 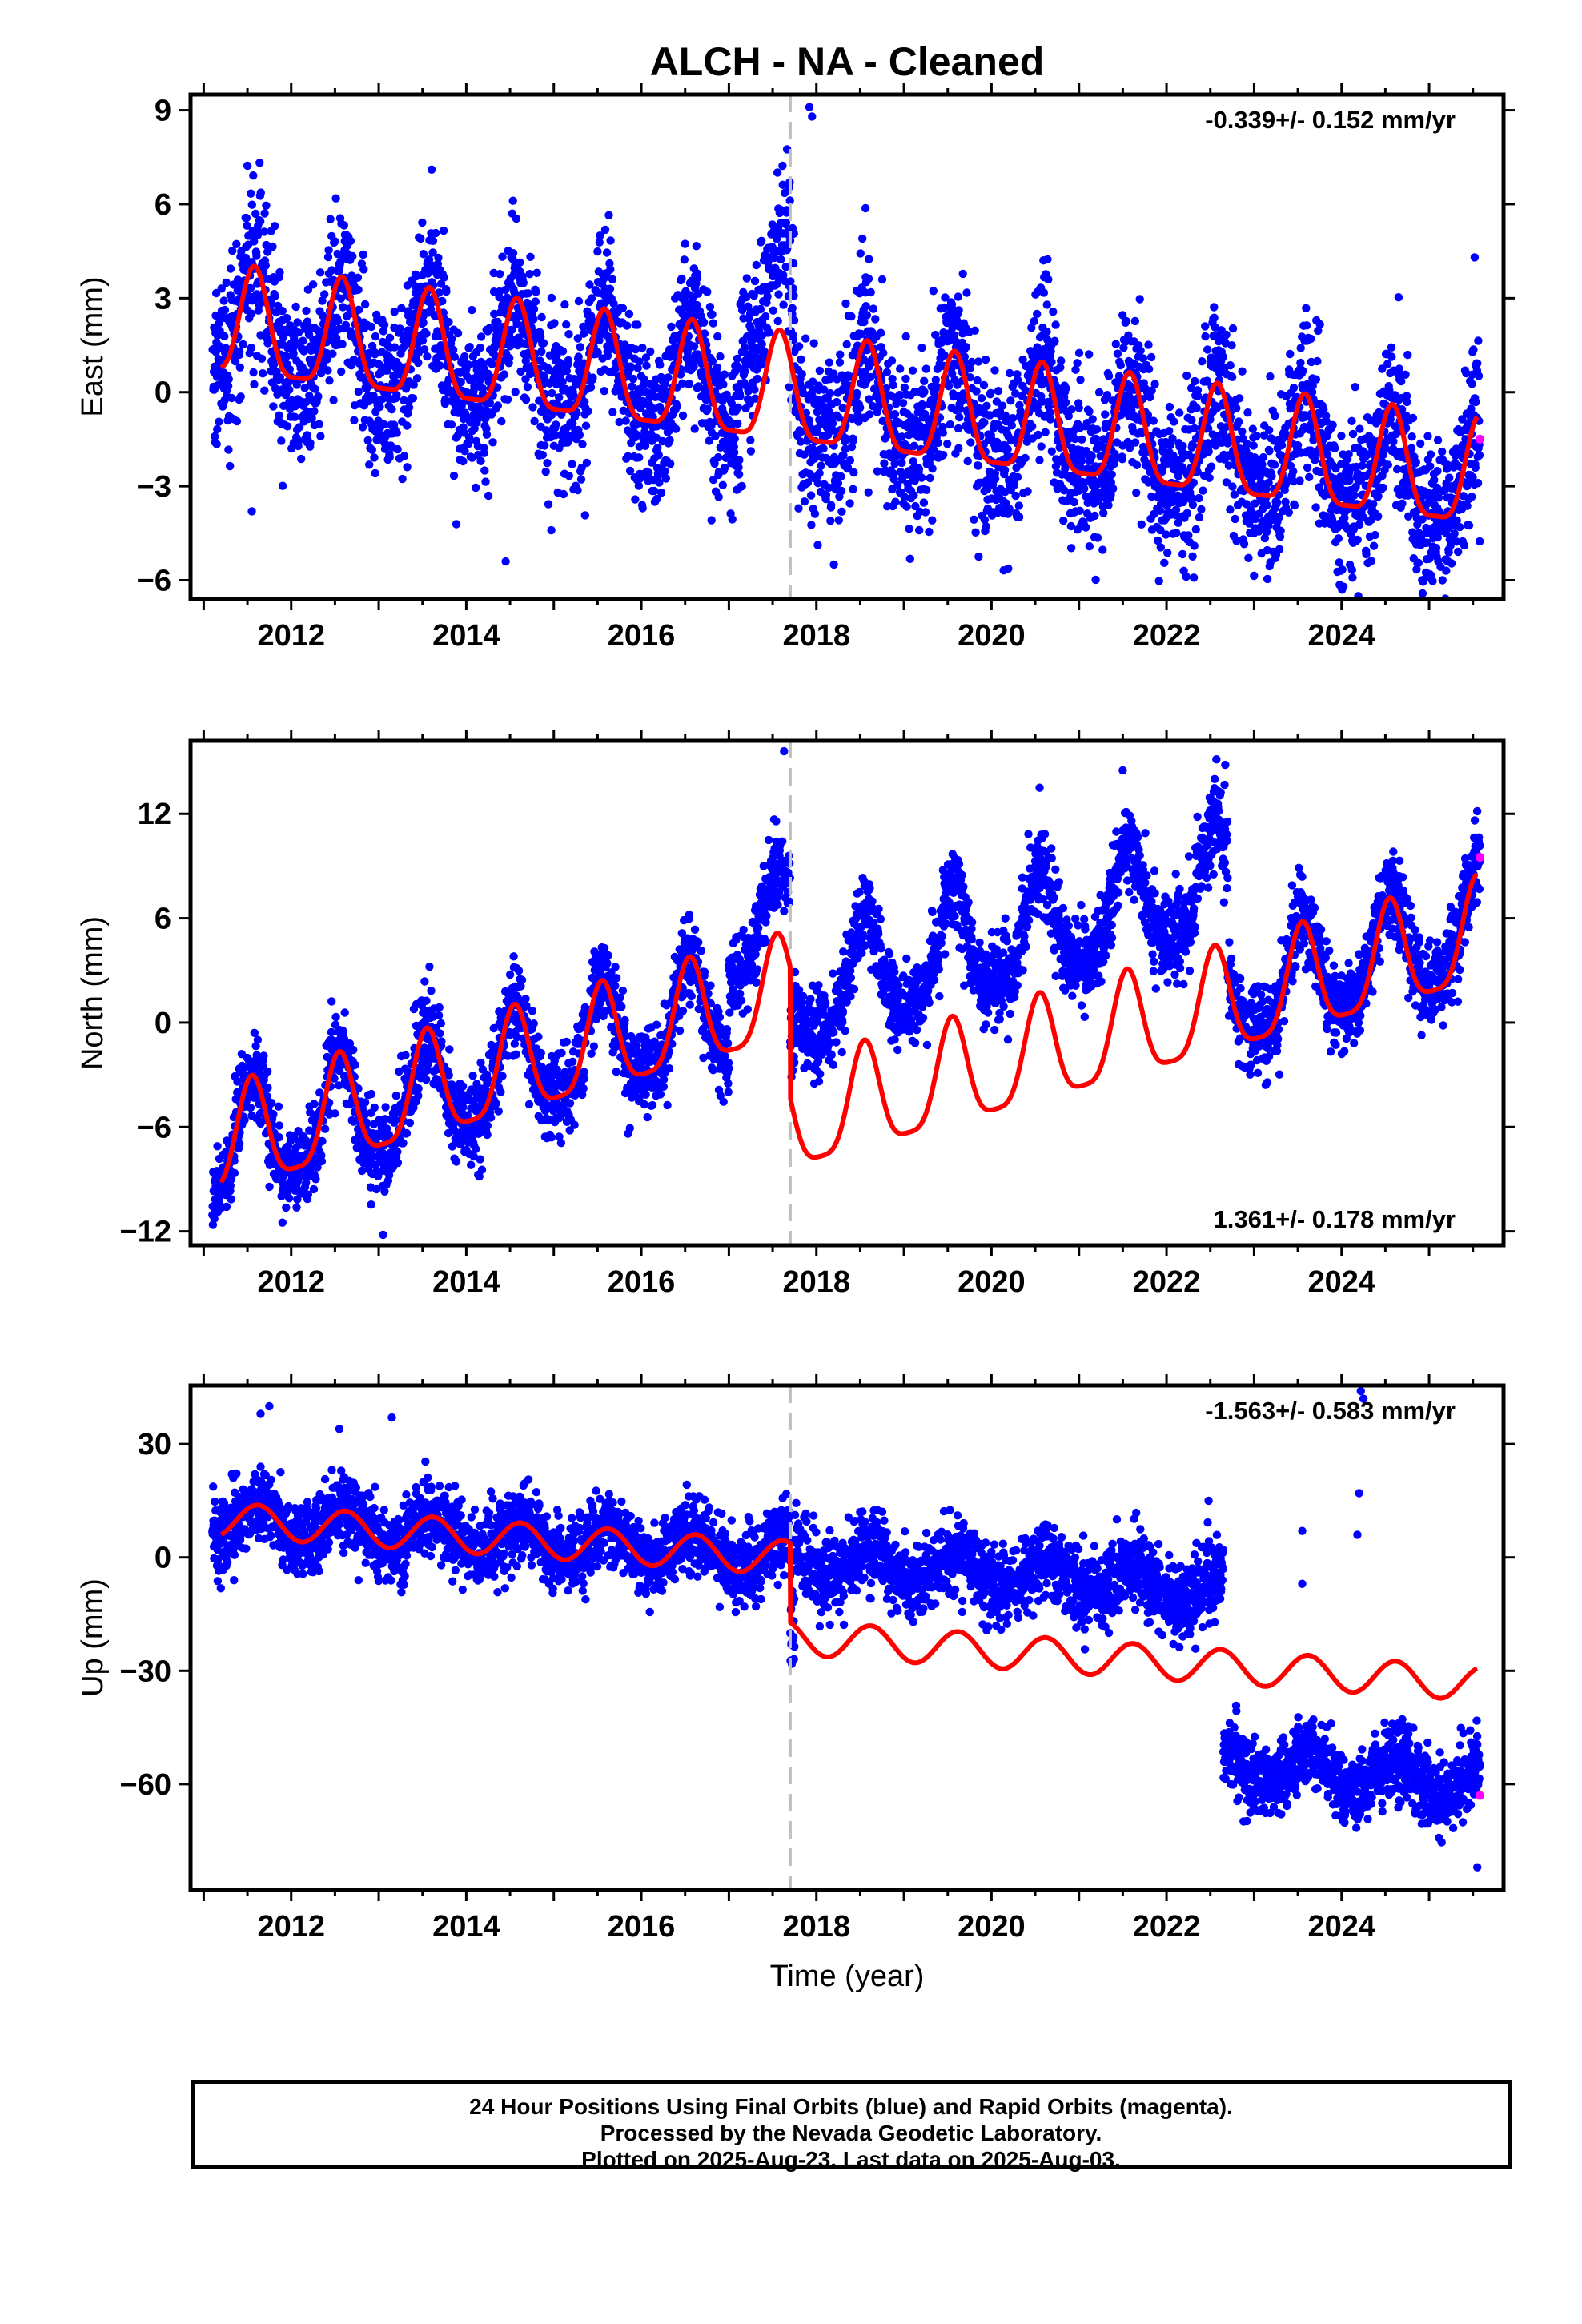 I want to click on x-tick-label: 2018, so click(x=816, y=636).